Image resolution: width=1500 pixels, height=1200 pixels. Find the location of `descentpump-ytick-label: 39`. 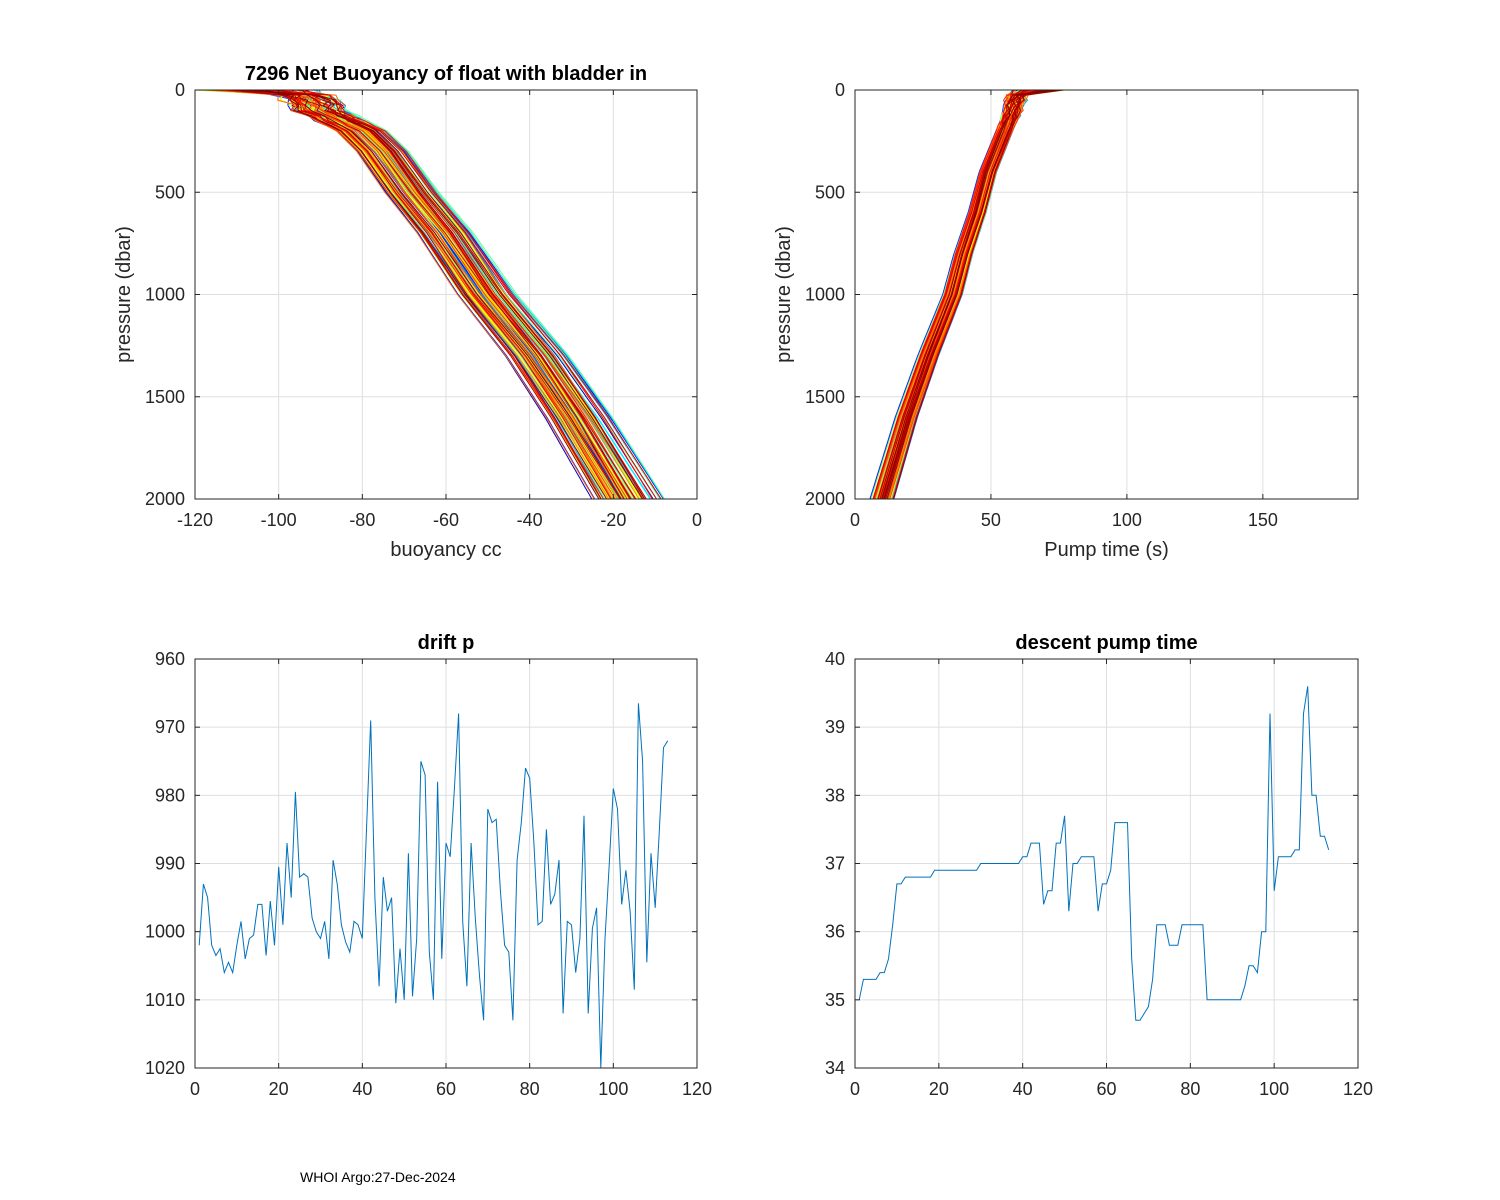

descentpump-ytick-label: 39 is located at coordinates (835, 727).